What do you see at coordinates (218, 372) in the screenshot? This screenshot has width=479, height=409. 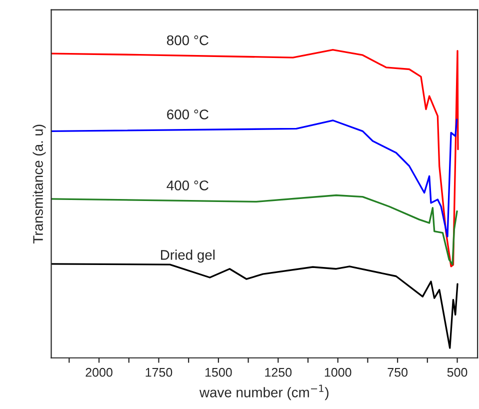 I see `x-tick-label: 1500` at bounding box center [218, 372].